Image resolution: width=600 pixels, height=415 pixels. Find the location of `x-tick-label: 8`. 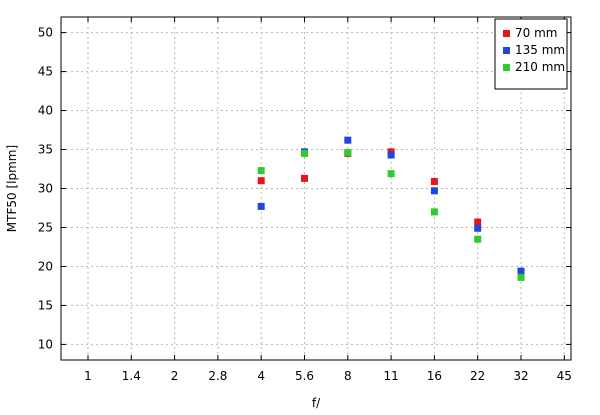

x-tick-label: 8 is located at coordinates (348, 376).